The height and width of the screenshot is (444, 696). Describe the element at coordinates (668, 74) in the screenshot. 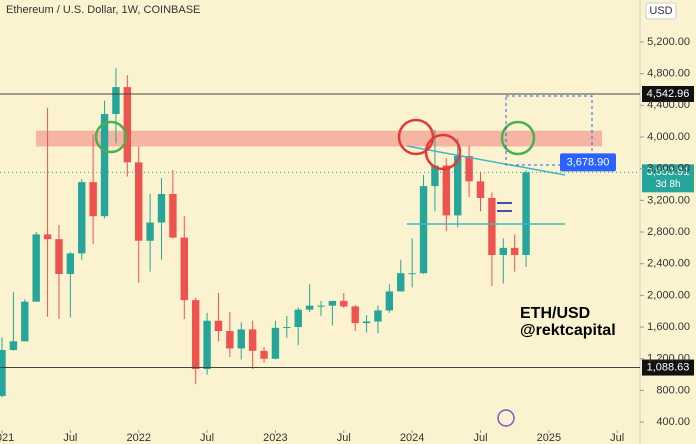

I see `y-tick-label: 4,800.00` at that location.